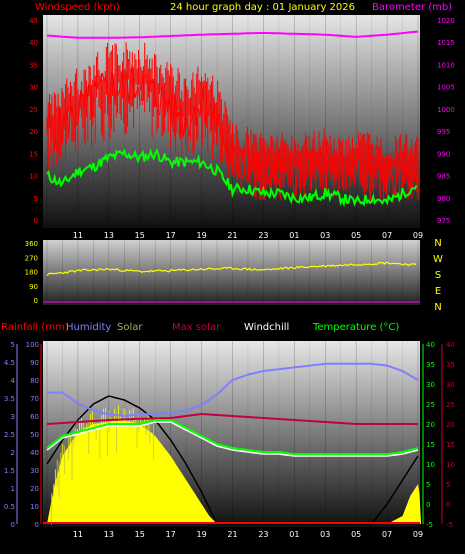 The width and height of the screenshot is (465, 554). I want to click on windspeed-axis-title: Windspeed (kph), so click(77, 7).